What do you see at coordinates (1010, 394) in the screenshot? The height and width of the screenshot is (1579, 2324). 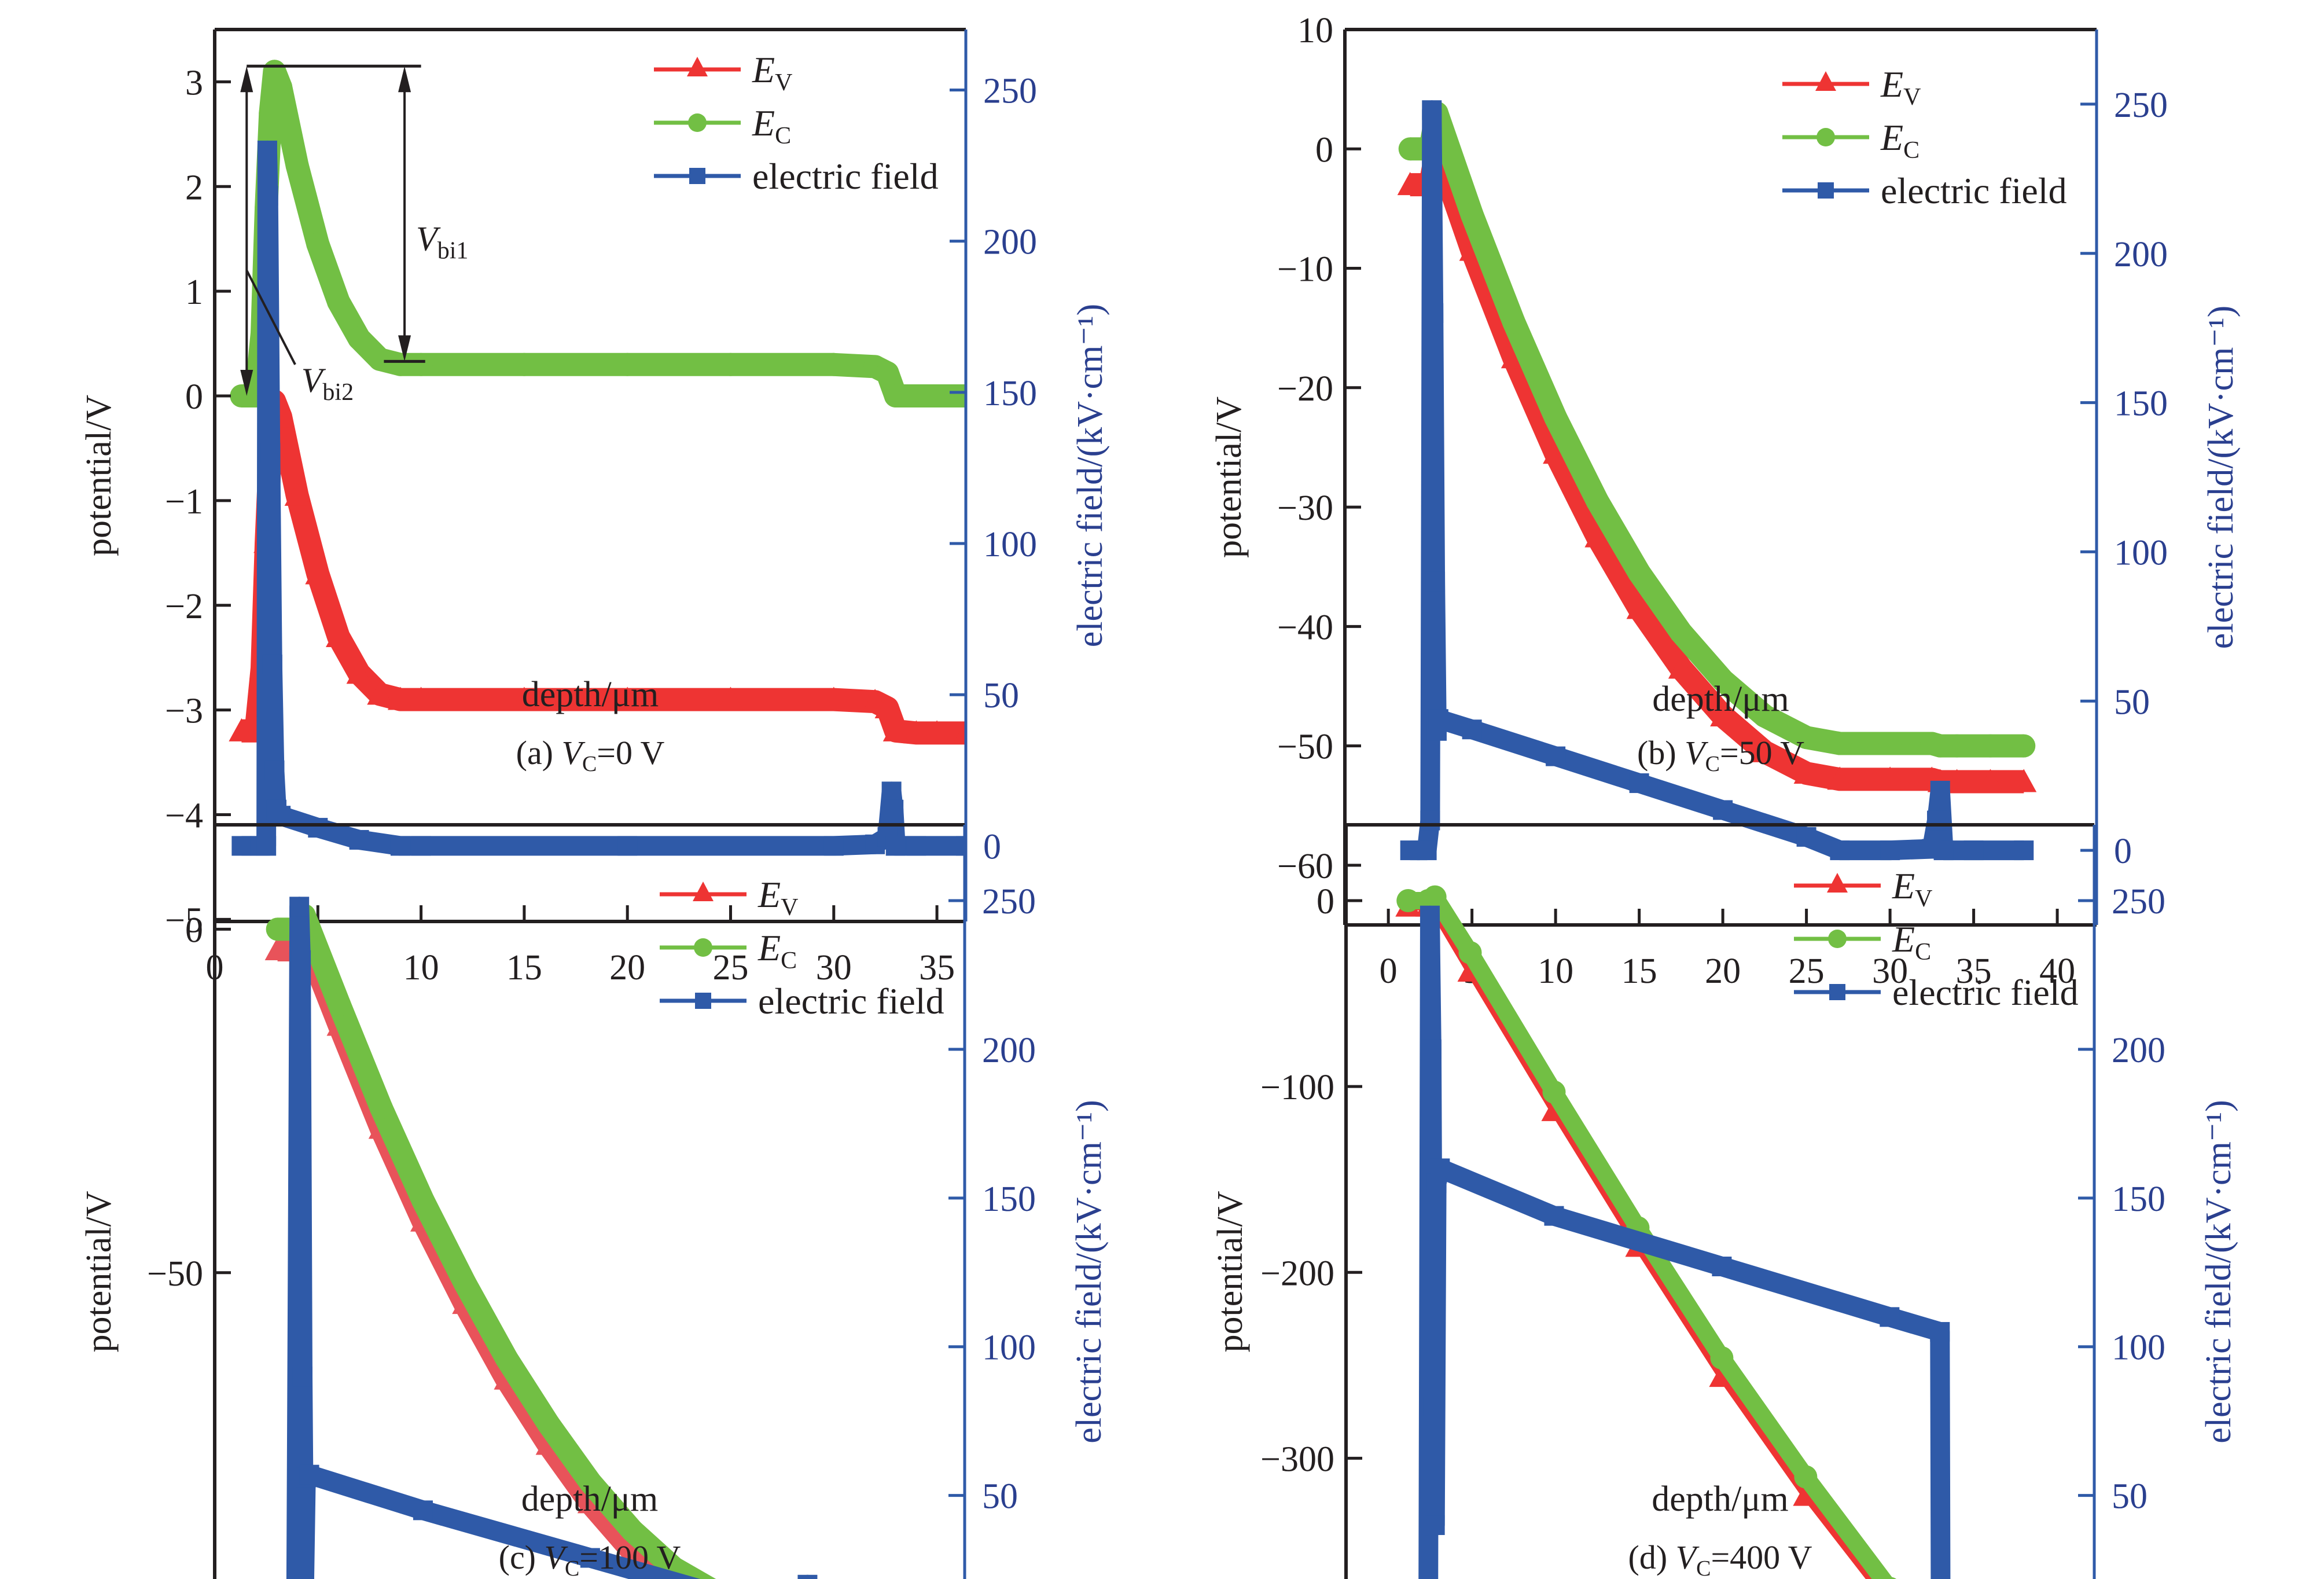 I see `y2-tick-label: 150` at bounding box center [1010, 394].